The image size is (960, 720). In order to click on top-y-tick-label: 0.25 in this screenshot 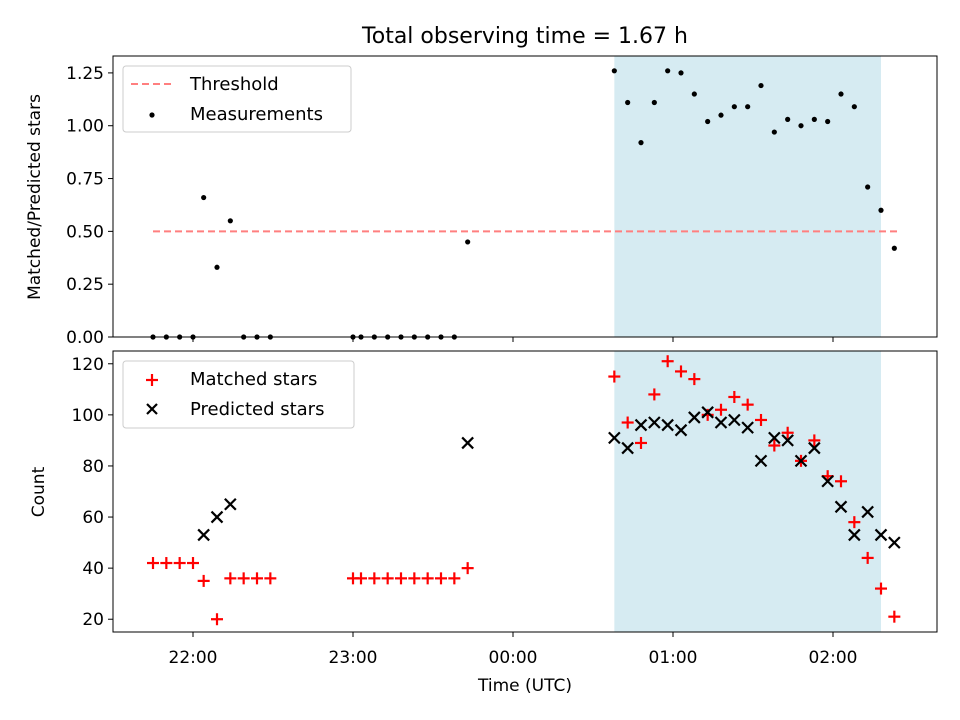, I will do `click(85, 285)`.